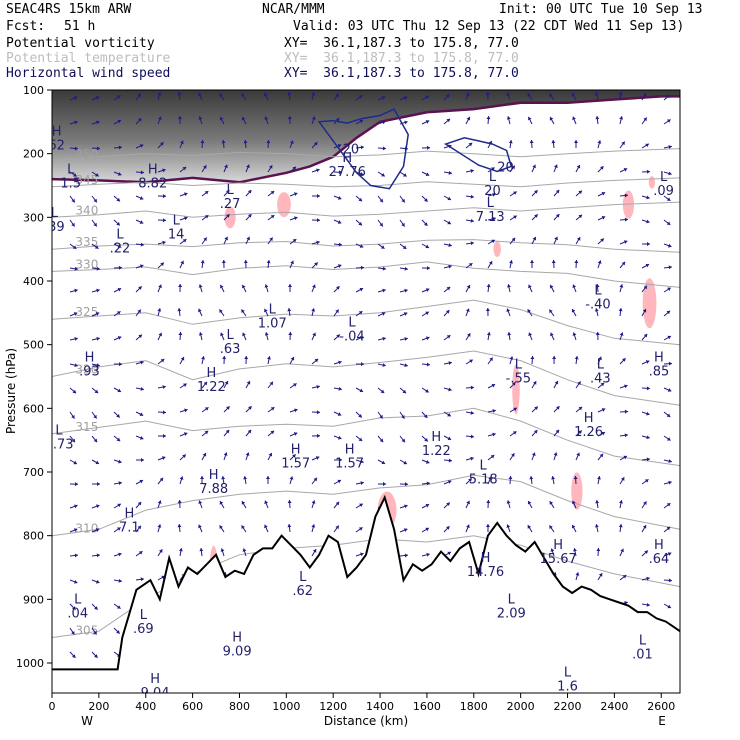 Image resolution: width=740 pixels, height=740 pixels. What do you see at coordinates (567, 686) in the screenshot?
I see `extremum-value: 1.6` at bounding box center [567, 686].